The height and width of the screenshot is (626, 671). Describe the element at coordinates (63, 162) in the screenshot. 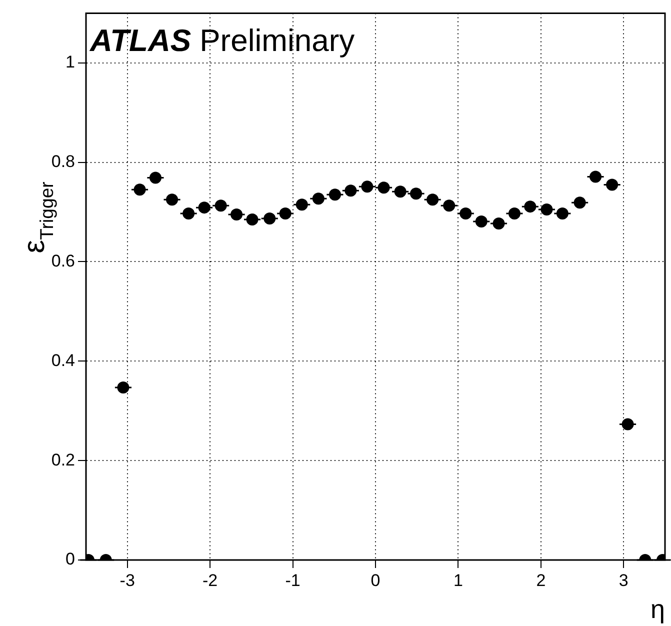

I see `y-tick-label: 0.8` at that location.